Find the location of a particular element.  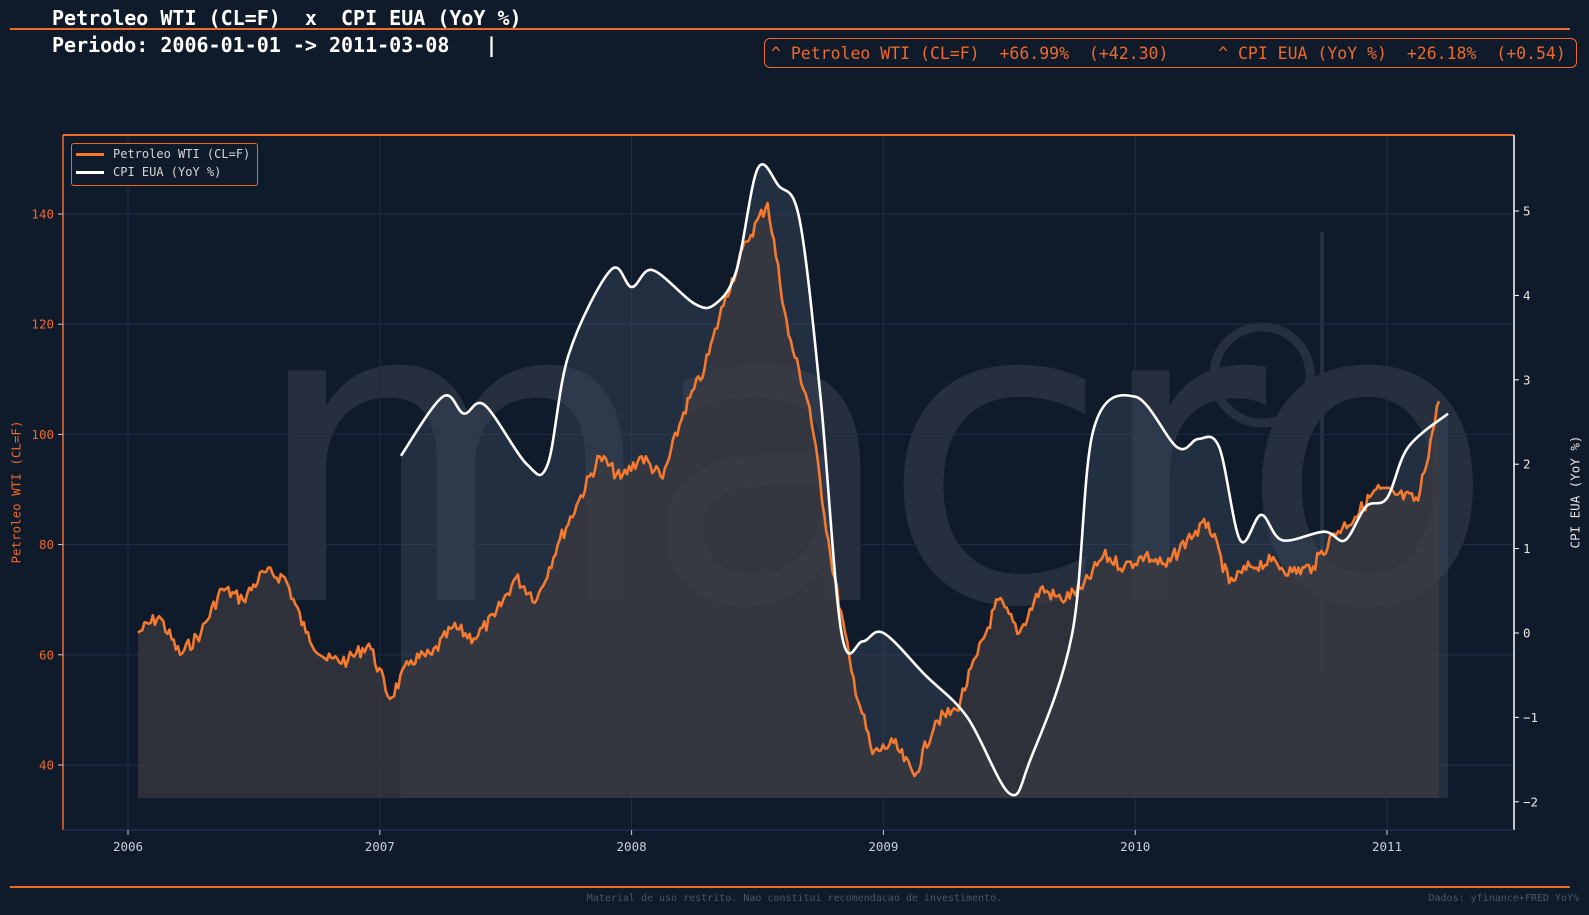

svg-text: 2010 is located at coordinates (1135, 846).